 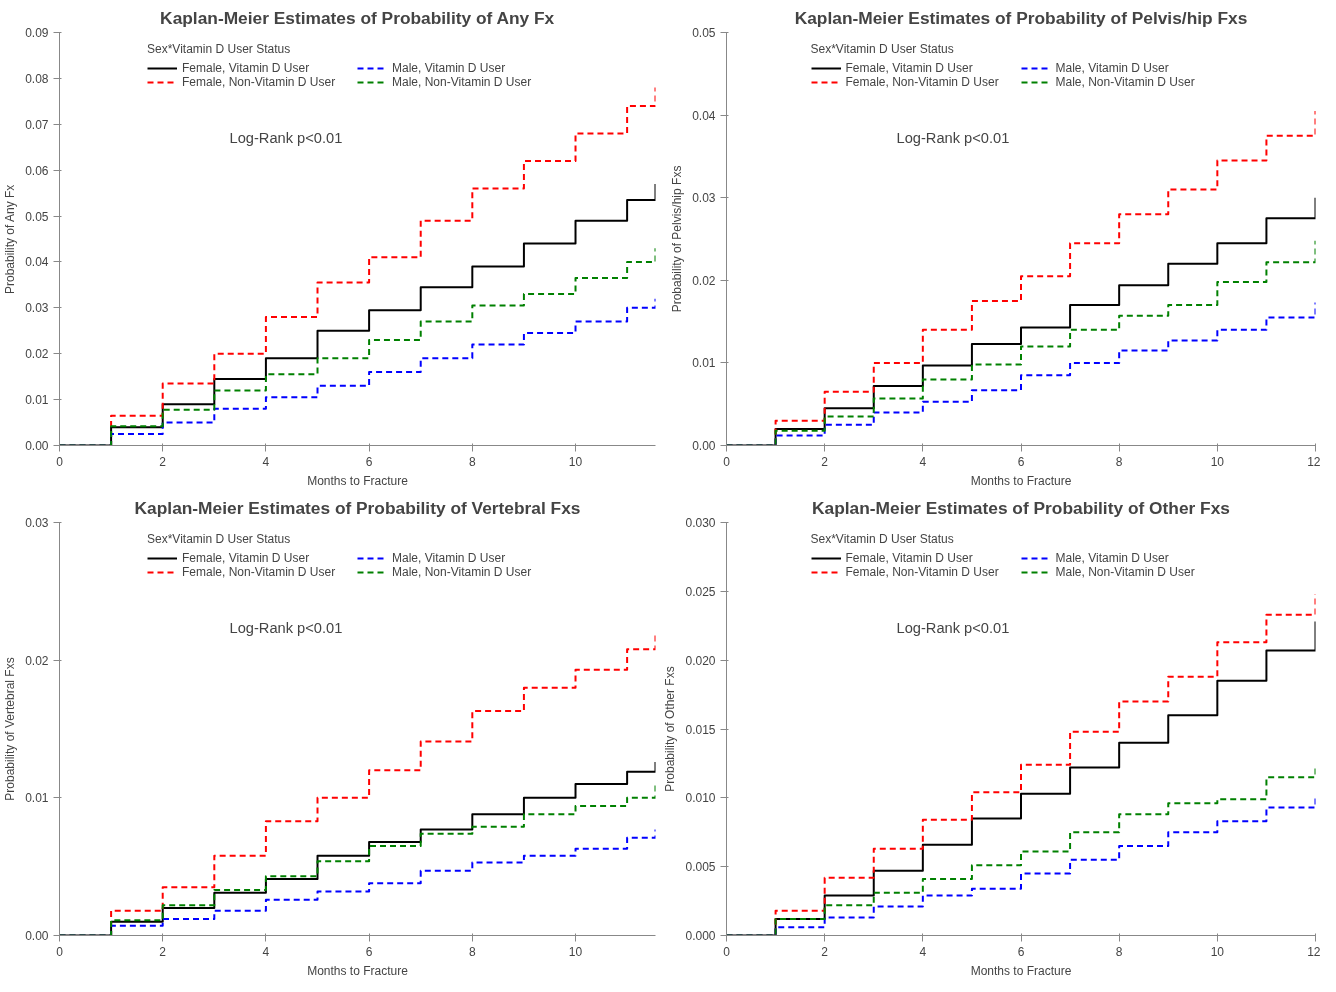 I want to click on y-axis-title: Probability of Any Fx, so click(x=10, y=239).